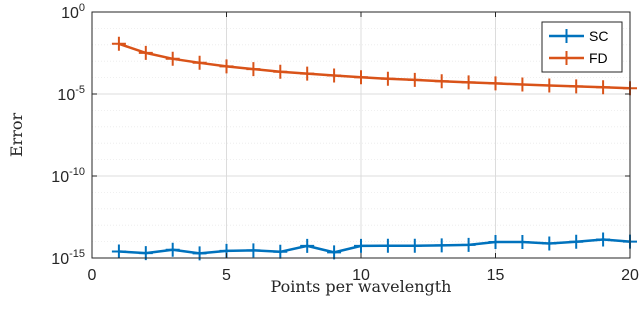  Describe the element at coordinates (578, 36) in the screenshot. I see `legend-entry-sc: SC` at that location.